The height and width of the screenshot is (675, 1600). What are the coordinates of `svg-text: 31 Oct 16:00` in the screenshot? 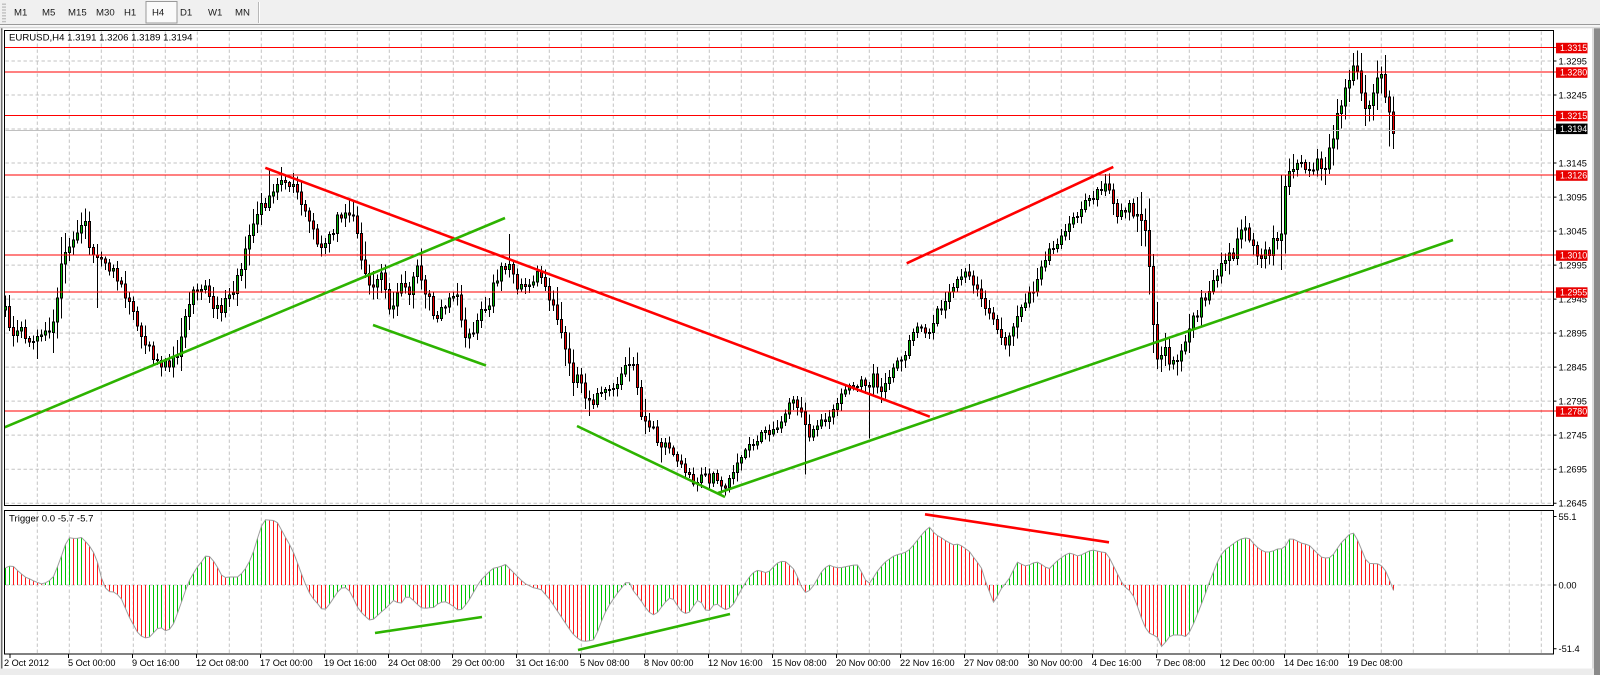 It's located at (542, 663).